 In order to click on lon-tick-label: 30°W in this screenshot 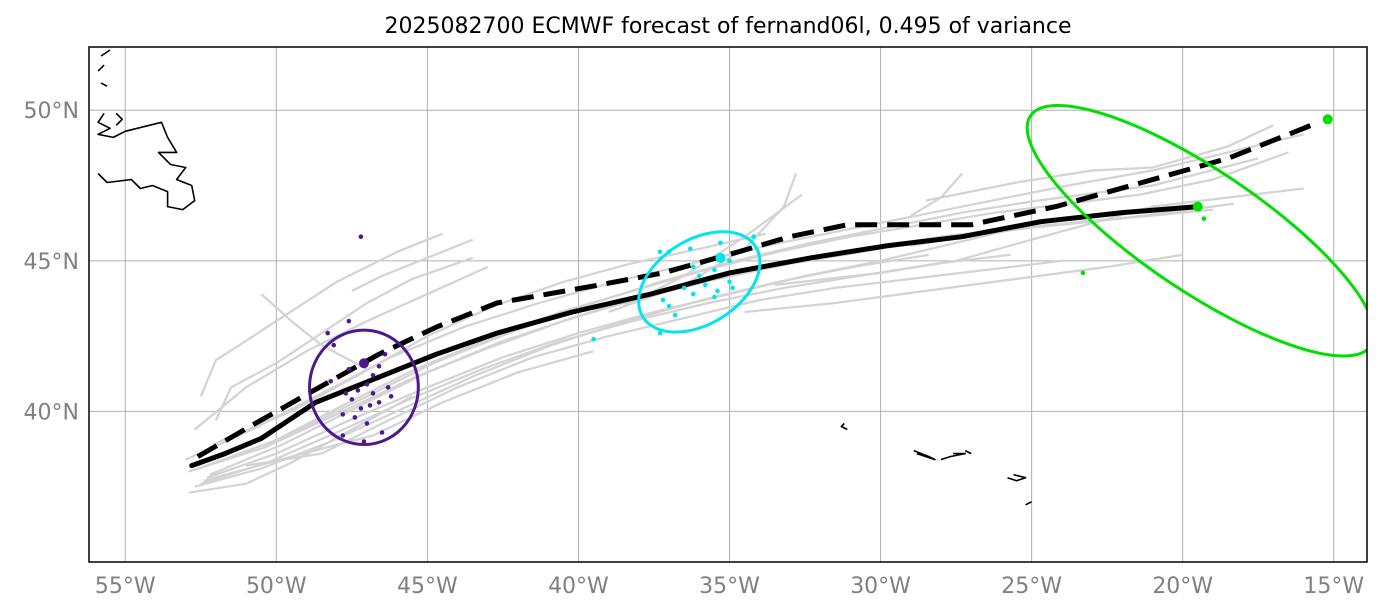, I will do `click(880, 586)`.